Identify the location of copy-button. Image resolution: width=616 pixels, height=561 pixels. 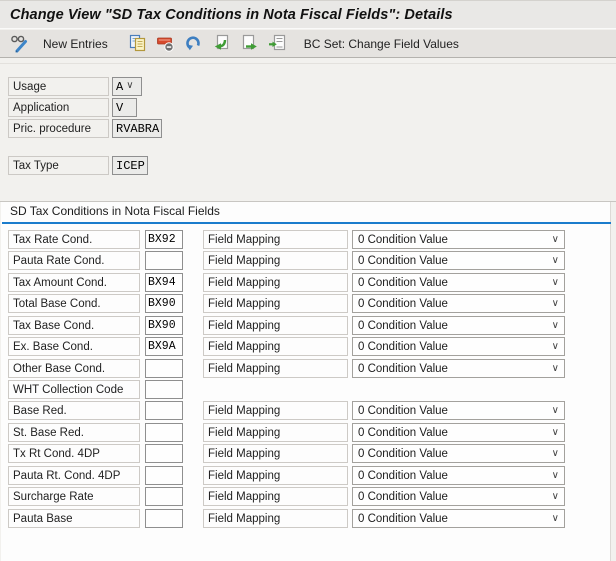
(137, 44).